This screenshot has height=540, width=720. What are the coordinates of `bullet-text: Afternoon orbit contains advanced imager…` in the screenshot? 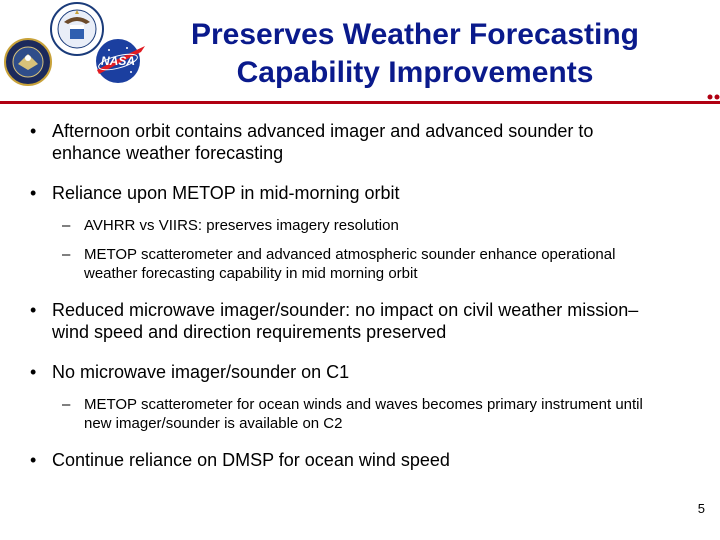 It's located at (323, 142).